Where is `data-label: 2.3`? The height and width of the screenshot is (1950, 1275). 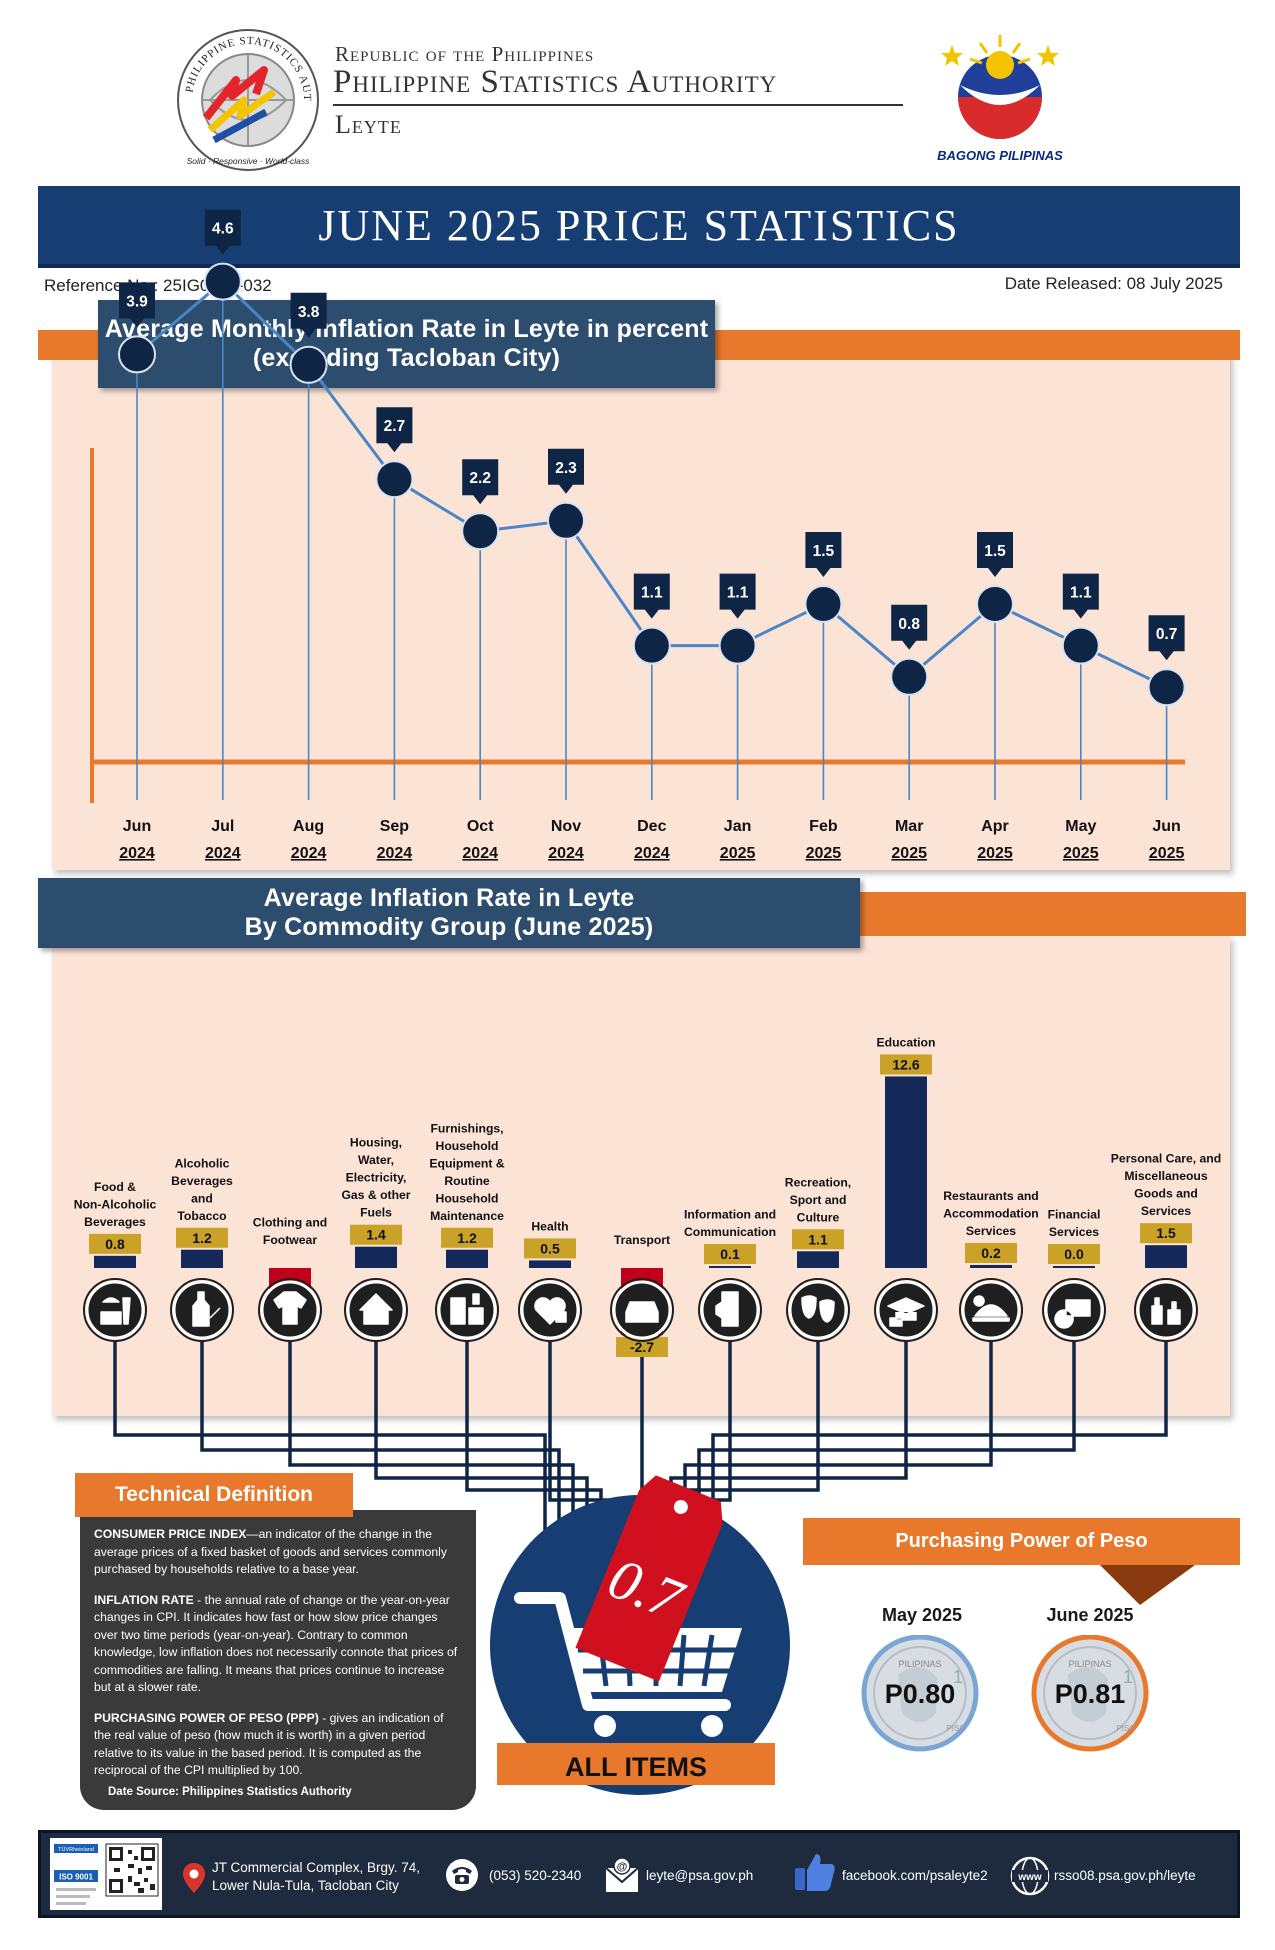 data-label: 2.3 is located at coordinates (566, 468).